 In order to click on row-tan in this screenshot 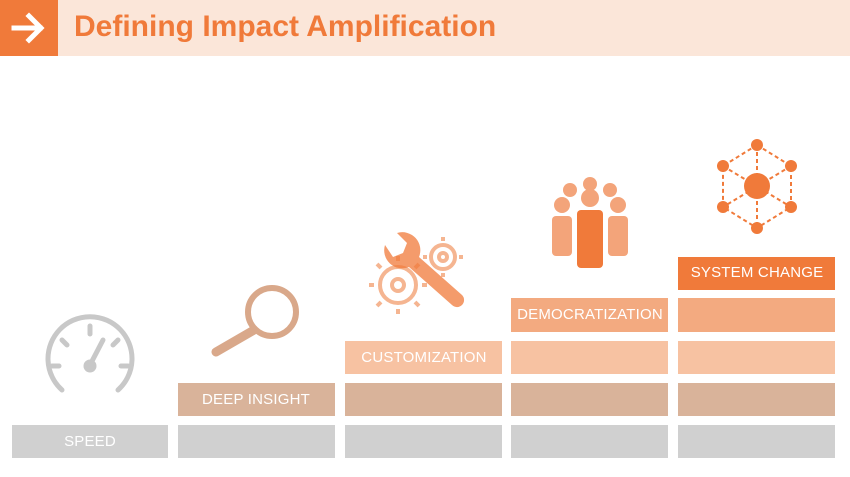, I will do `click(506, 399)`.